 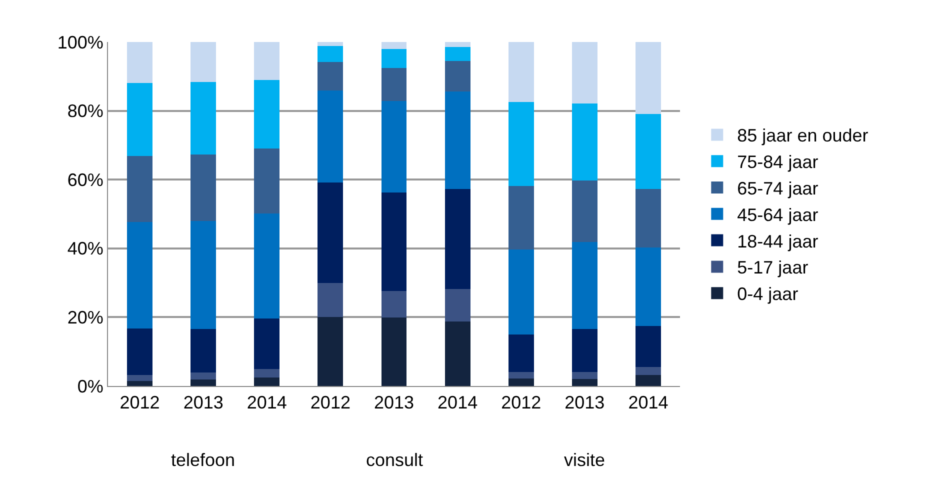 What do you see at coordinates (90, 386) in the screenshot?
I see `y-tick-label: 0%` at bounding box center [90, 386].